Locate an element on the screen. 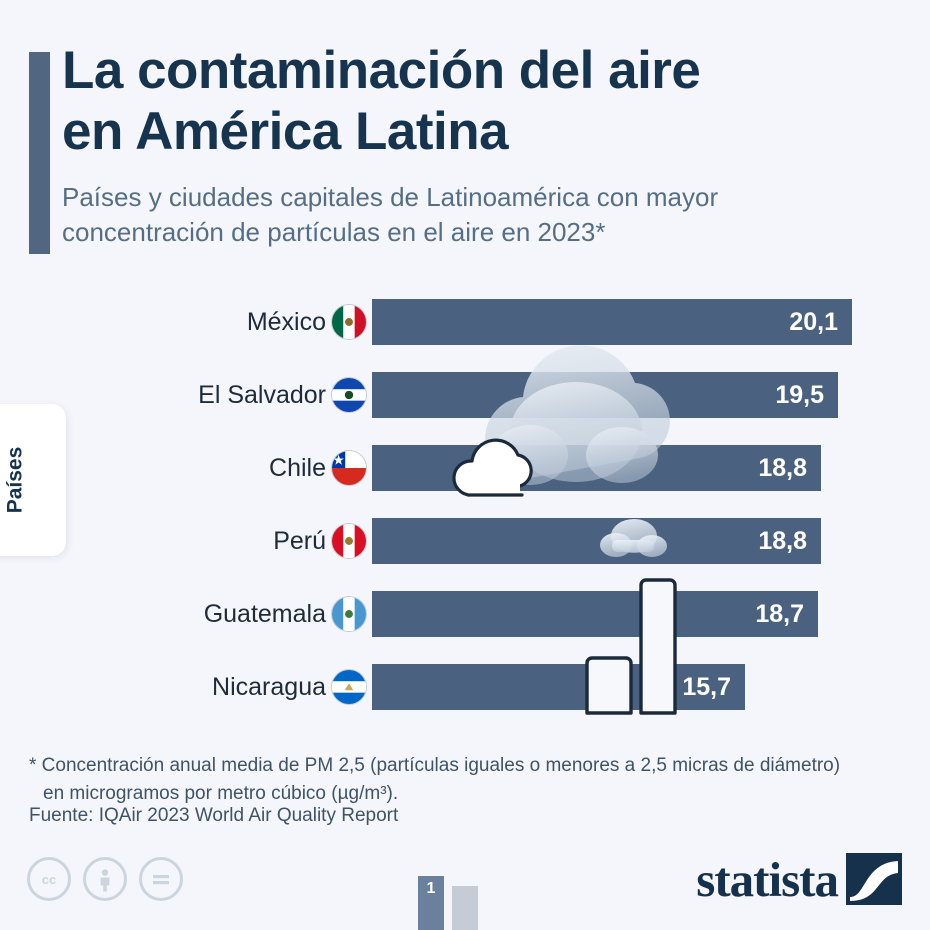 The width and height of the screenshot is (930, 930). mexico-flag-icon is located at coordinates (349, 322).